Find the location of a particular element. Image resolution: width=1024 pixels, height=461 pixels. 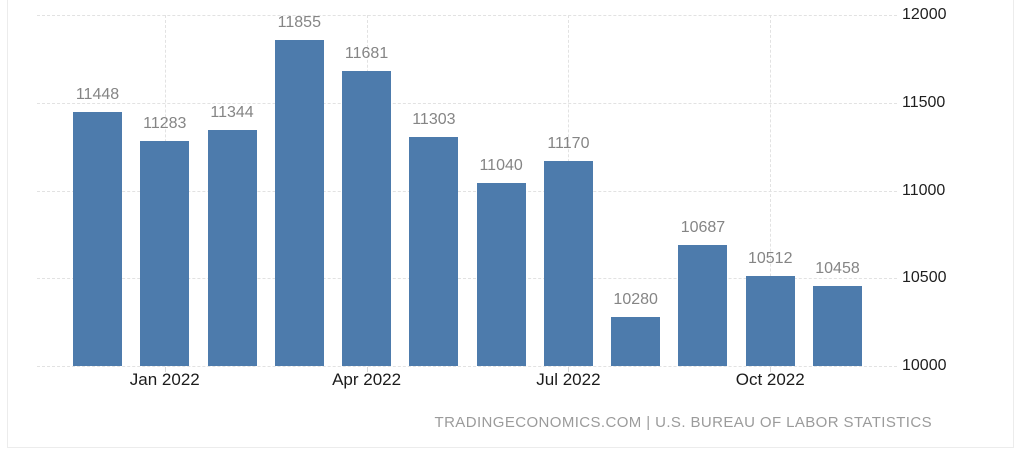

y-axis-tick-label: 11000 is located at coordinates (924, 190).